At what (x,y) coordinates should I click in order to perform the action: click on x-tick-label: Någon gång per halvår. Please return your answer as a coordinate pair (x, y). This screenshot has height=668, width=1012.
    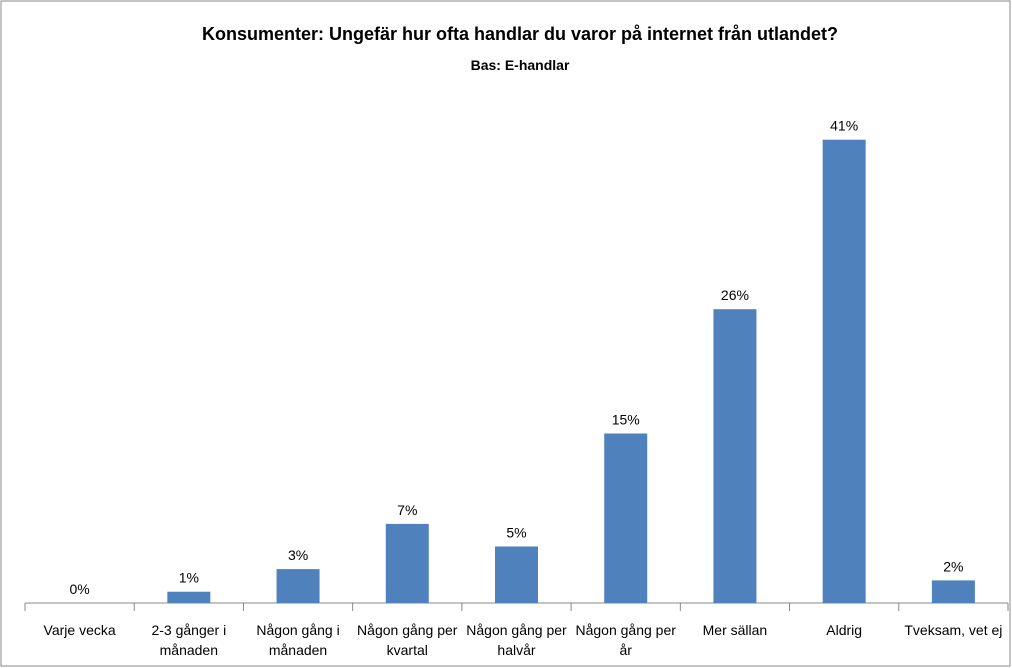
    Looking at the image, I should click on (516, 640).